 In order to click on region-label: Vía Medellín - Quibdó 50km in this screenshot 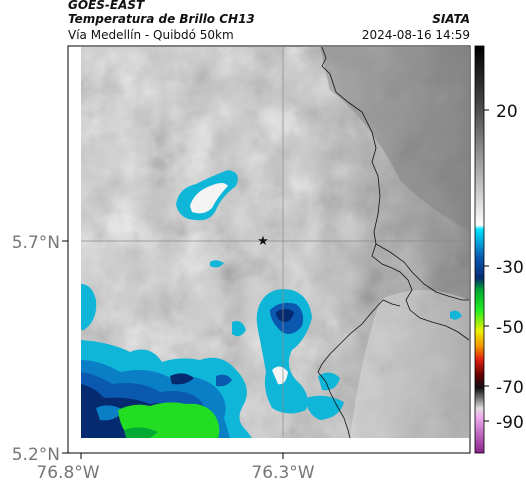, I will do `click(151, 35)`.